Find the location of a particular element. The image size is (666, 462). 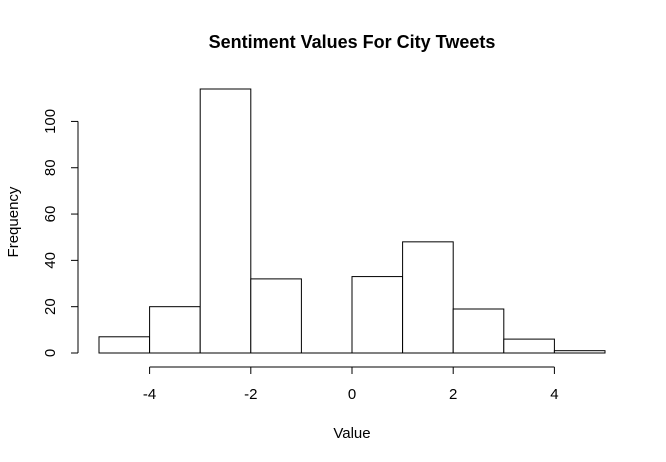

chart-title: Sentiment Values For City Tweets is located at coordinates (352, 42).